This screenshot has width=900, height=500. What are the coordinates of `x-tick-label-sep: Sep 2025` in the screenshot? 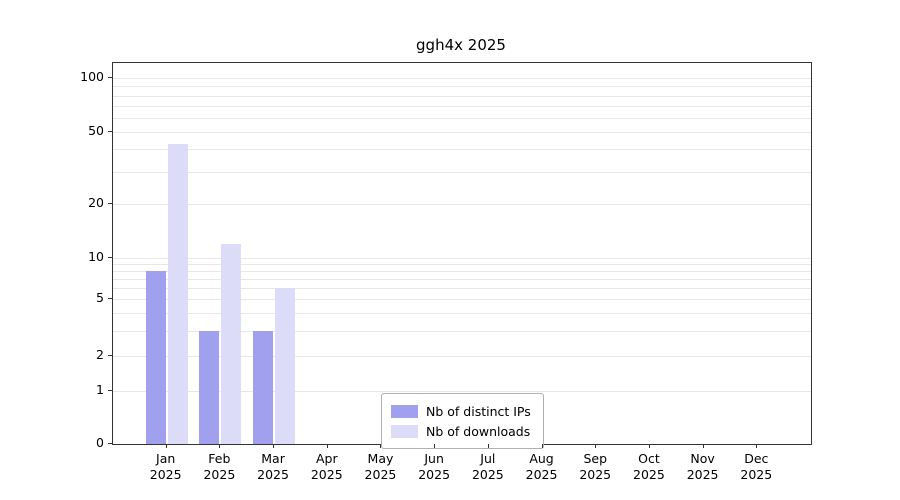 It's located at (595, 467).